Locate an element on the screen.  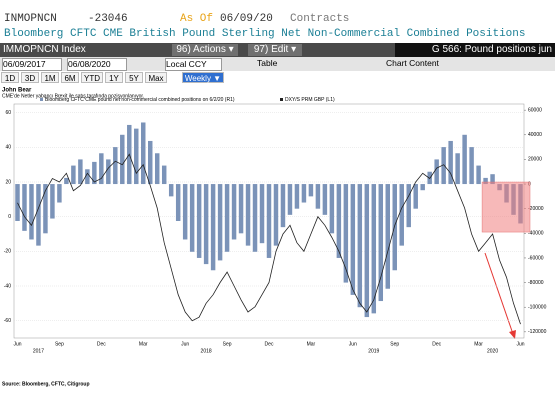
last-value: -23046 is located at coordinates (108, 19).